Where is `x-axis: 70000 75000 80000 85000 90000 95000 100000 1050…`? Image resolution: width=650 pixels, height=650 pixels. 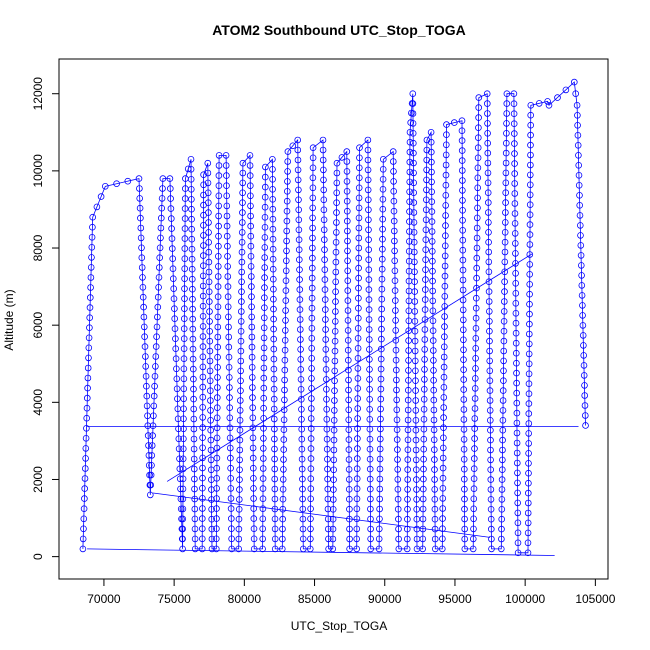 x-axis: 70000 75000 80000 85000 90000 95000 100000 1050… is located at coordinates (351, 592).